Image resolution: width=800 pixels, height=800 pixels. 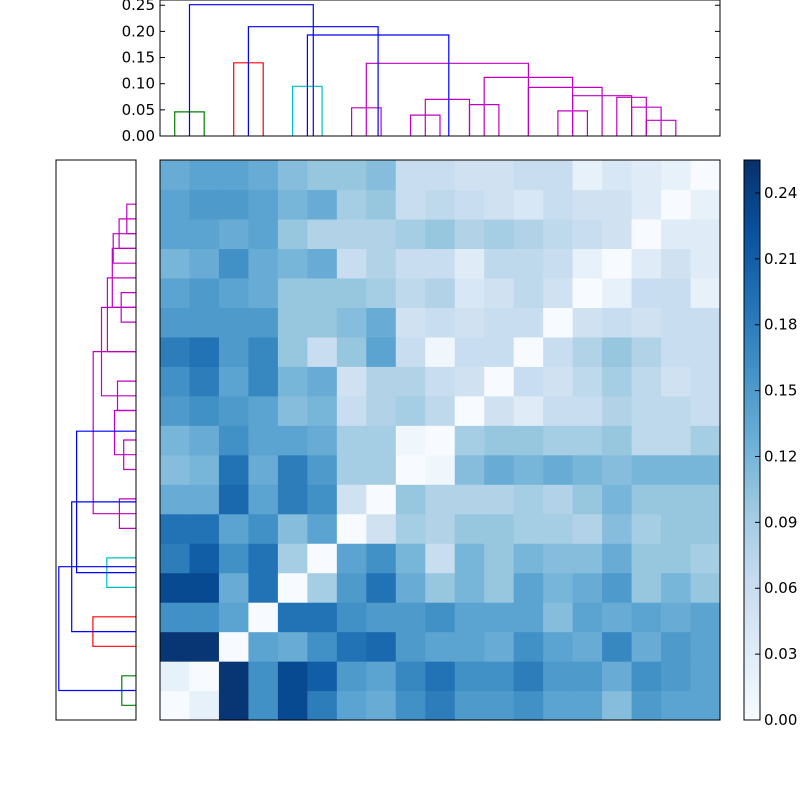 I want to click on top-dendrogram-y-tick-label: 0.20, so click(x=138, y=31).